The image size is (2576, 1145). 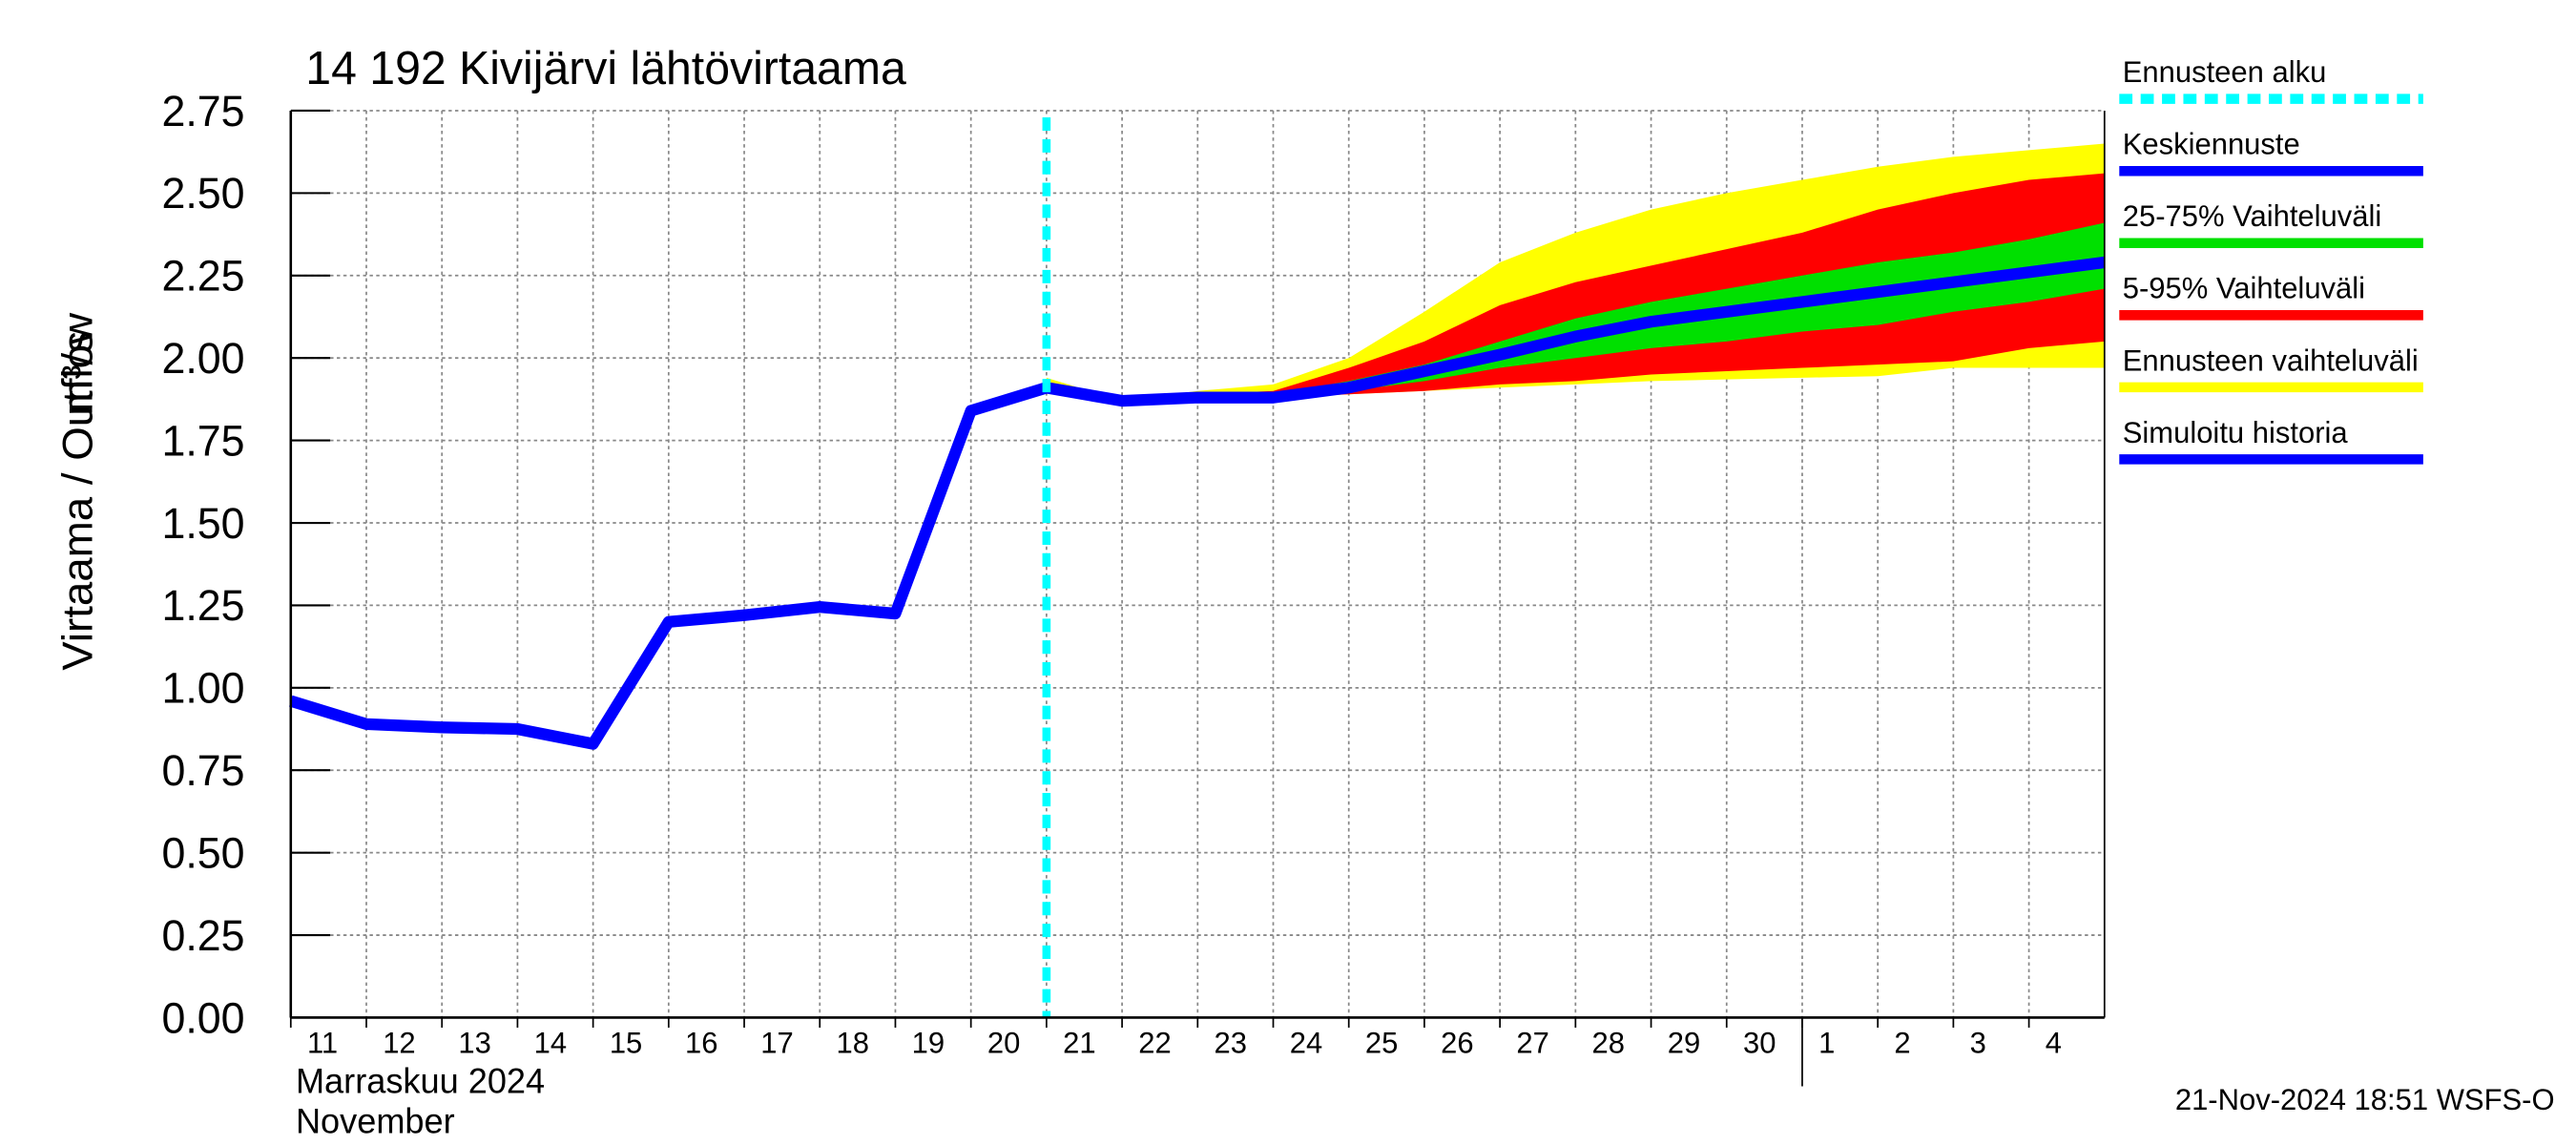 I want to click on legend-label: Simuloitu historia, so click(x=2235, y=432).